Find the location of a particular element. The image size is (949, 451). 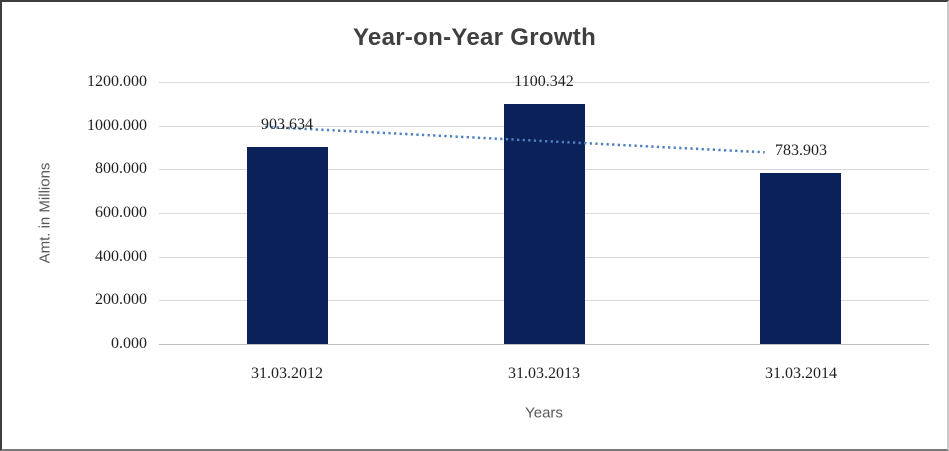

chart-title: Year-on-Year Growth is located at coordinates (474, 37).